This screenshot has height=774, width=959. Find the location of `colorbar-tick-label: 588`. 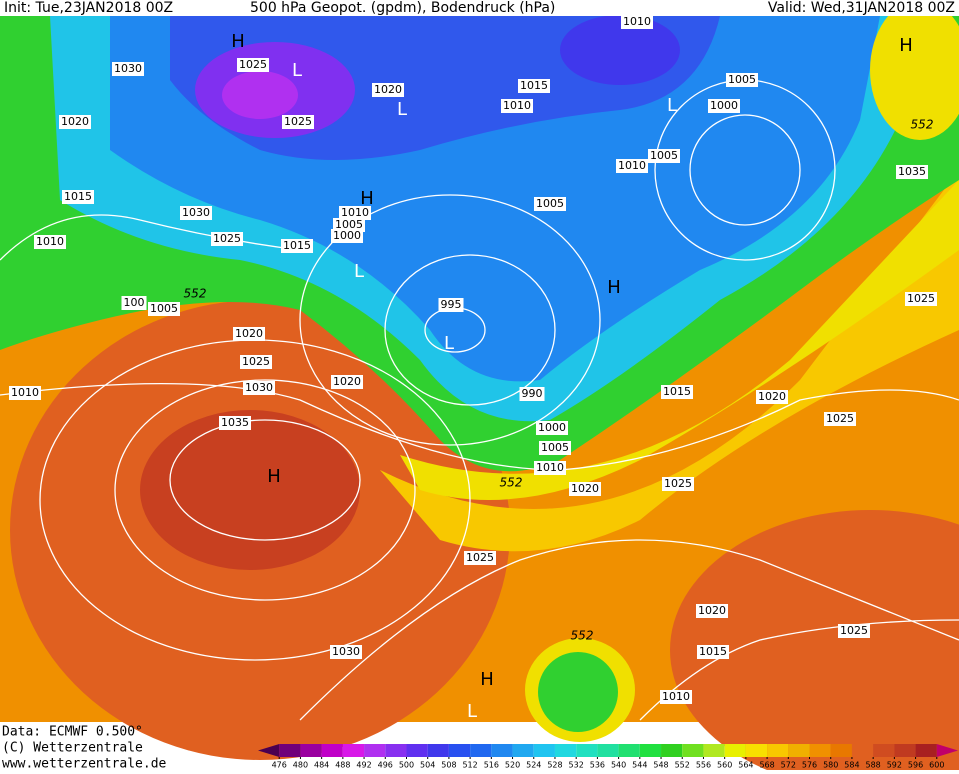

colorbar-tick-label: 588 is located at coordinates (873, 765).